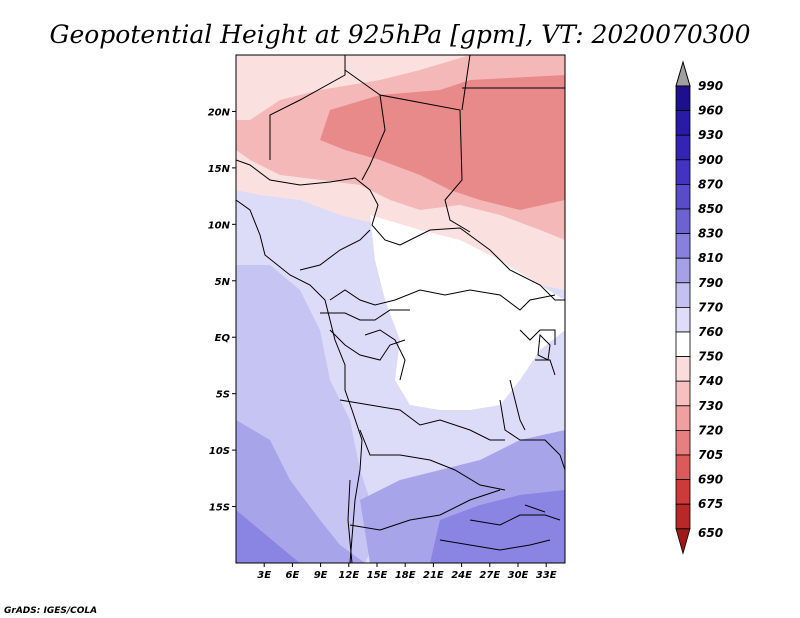 Image resolution: width=800 pixels, height=618 pixels. Describe the element at coordinates (710, 406) in the screenshot. I see `colorbar-label: 730` at that location.